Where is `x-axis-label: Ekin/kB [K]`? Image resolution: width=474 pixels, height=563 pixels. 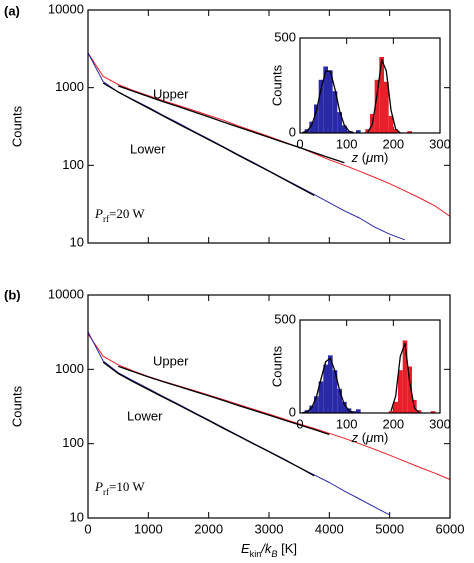 x-axis-label: Ekin/kB [K] is located at coordinates (269, 550).